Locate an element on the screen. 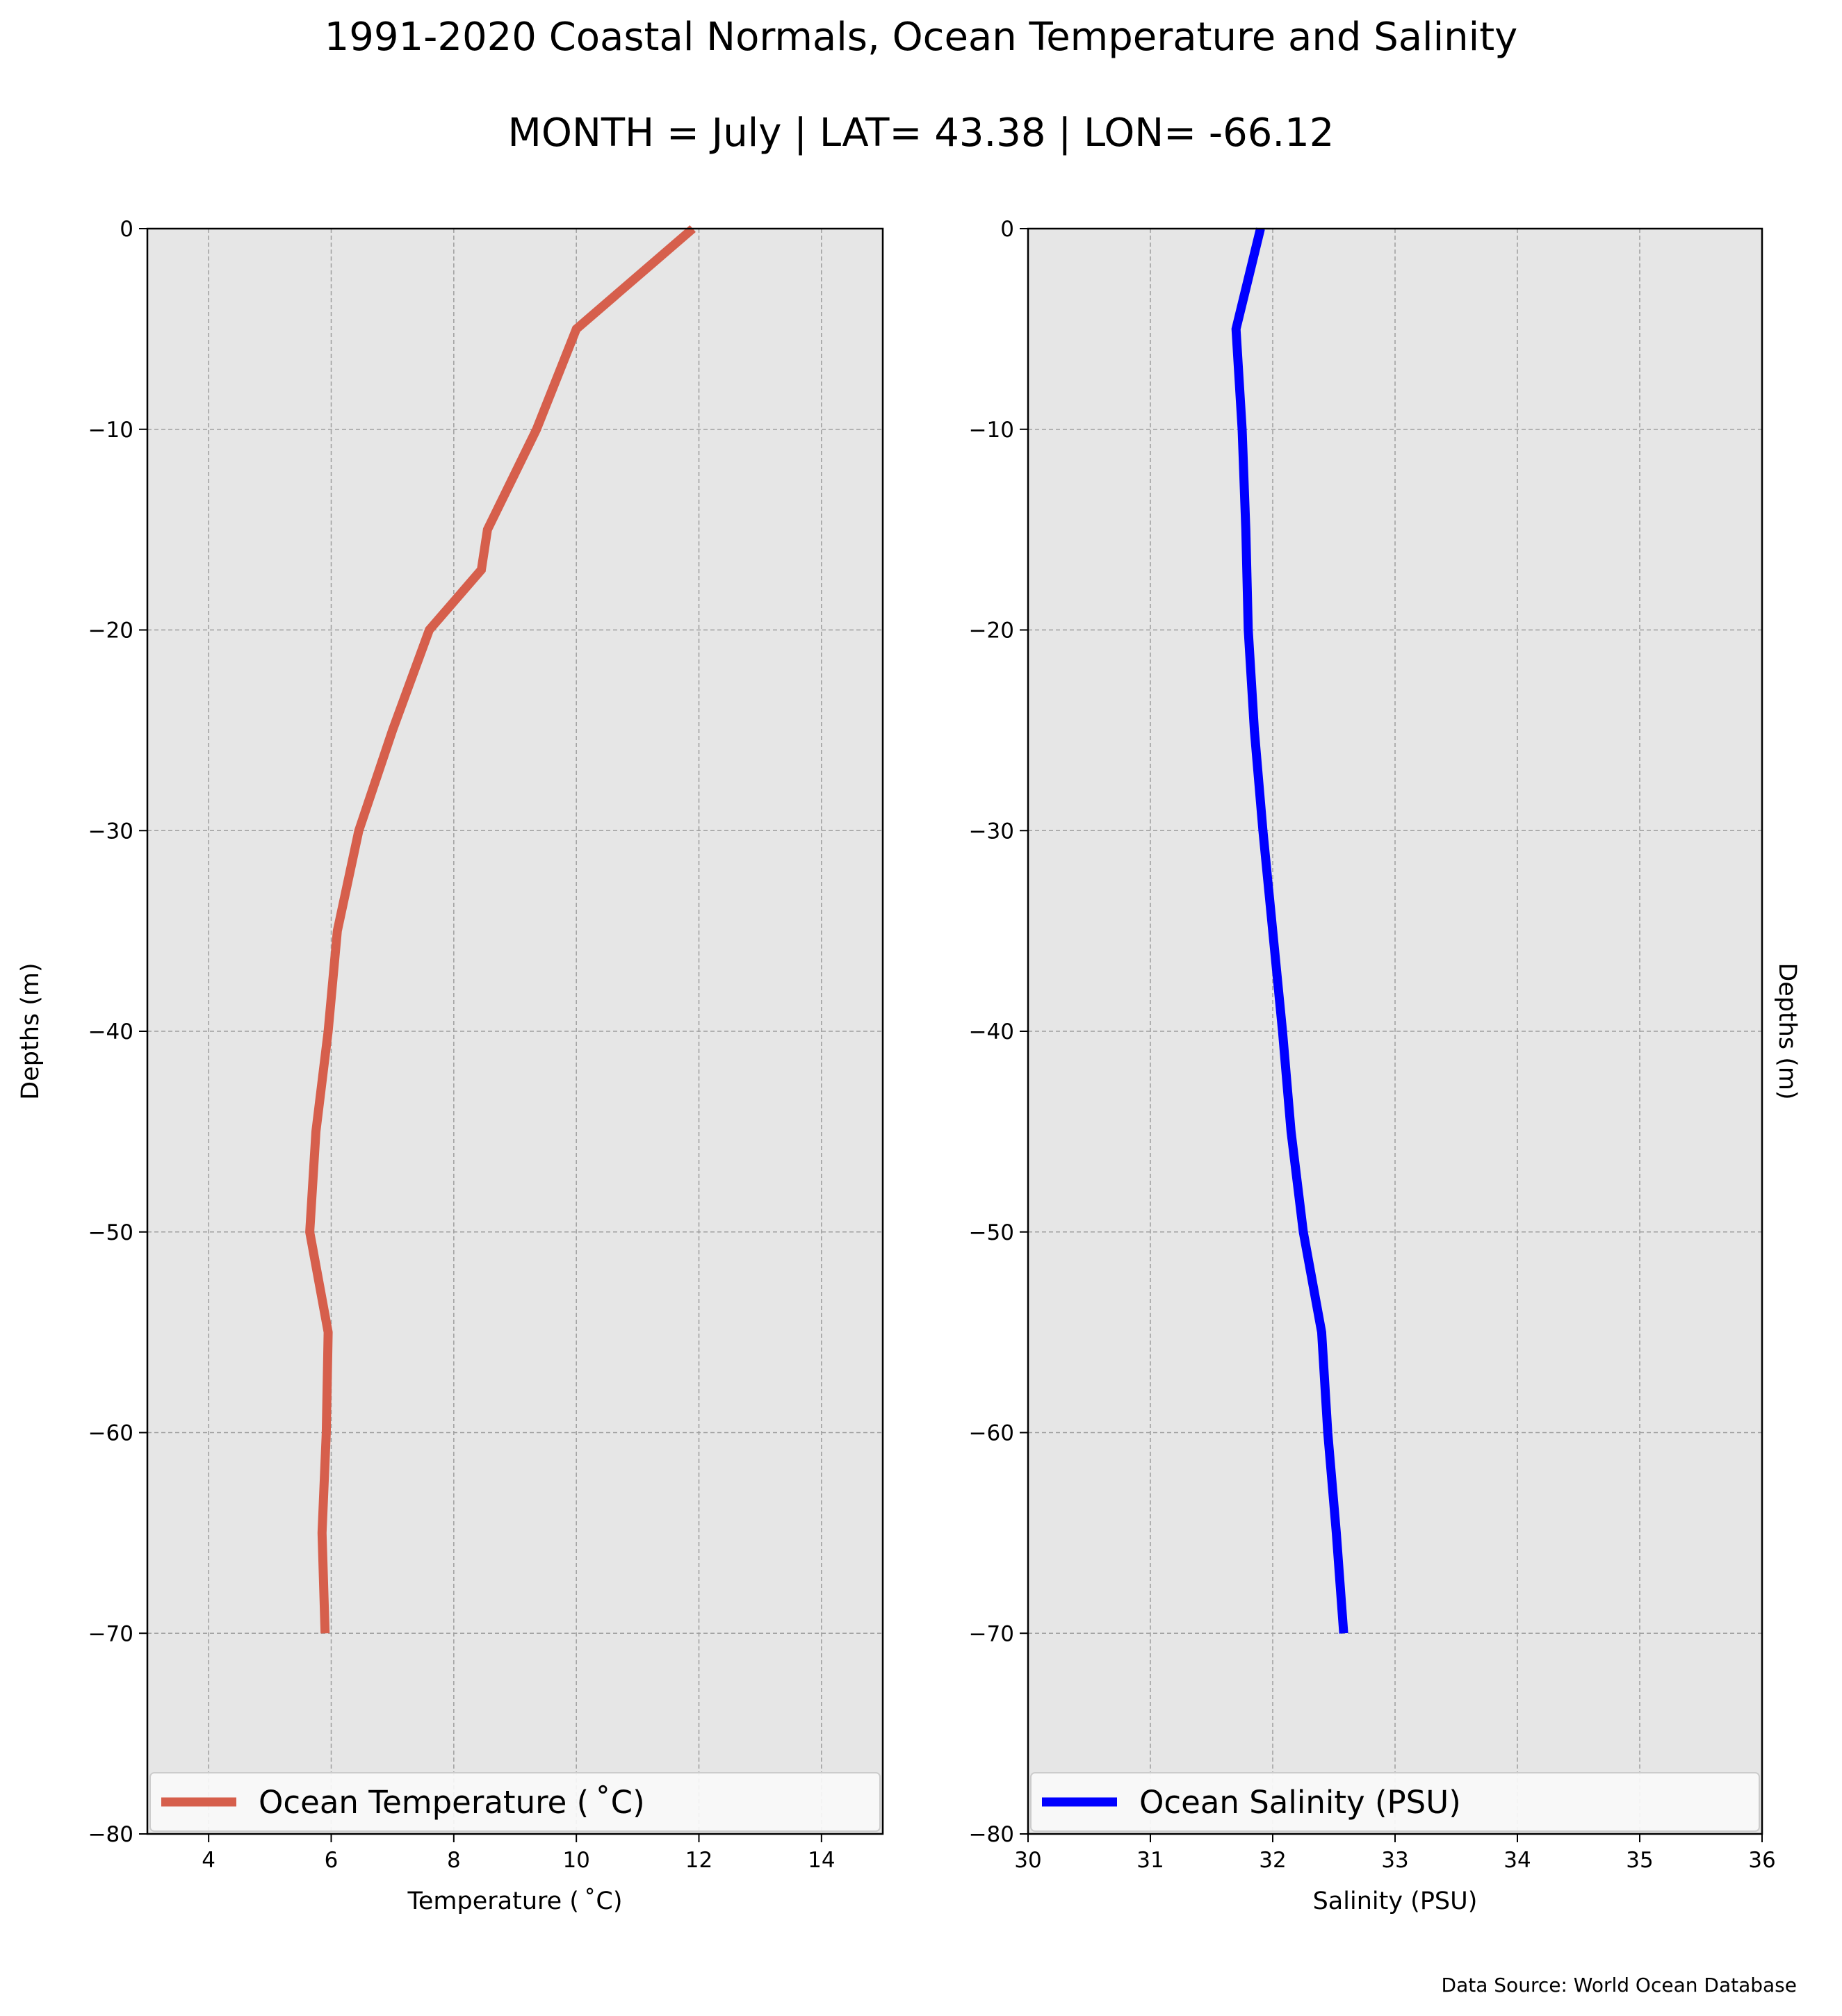  salinity-legend-label: Ocean Salinity (PSU) is located at coordinates (1300, 1803).